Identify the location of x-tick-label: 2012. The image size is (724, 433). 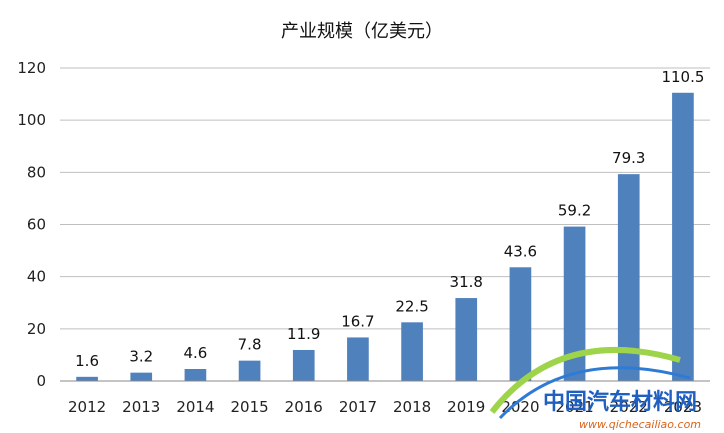
(87, 407).